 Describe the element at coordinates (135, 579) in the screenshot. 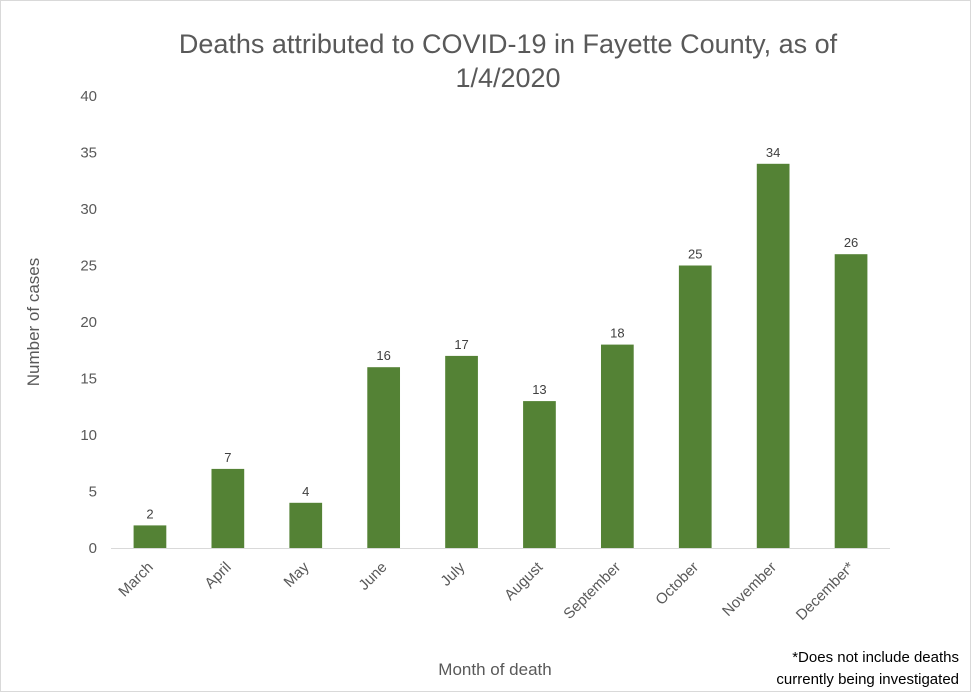

I see `x-tick-label: March` at that location.